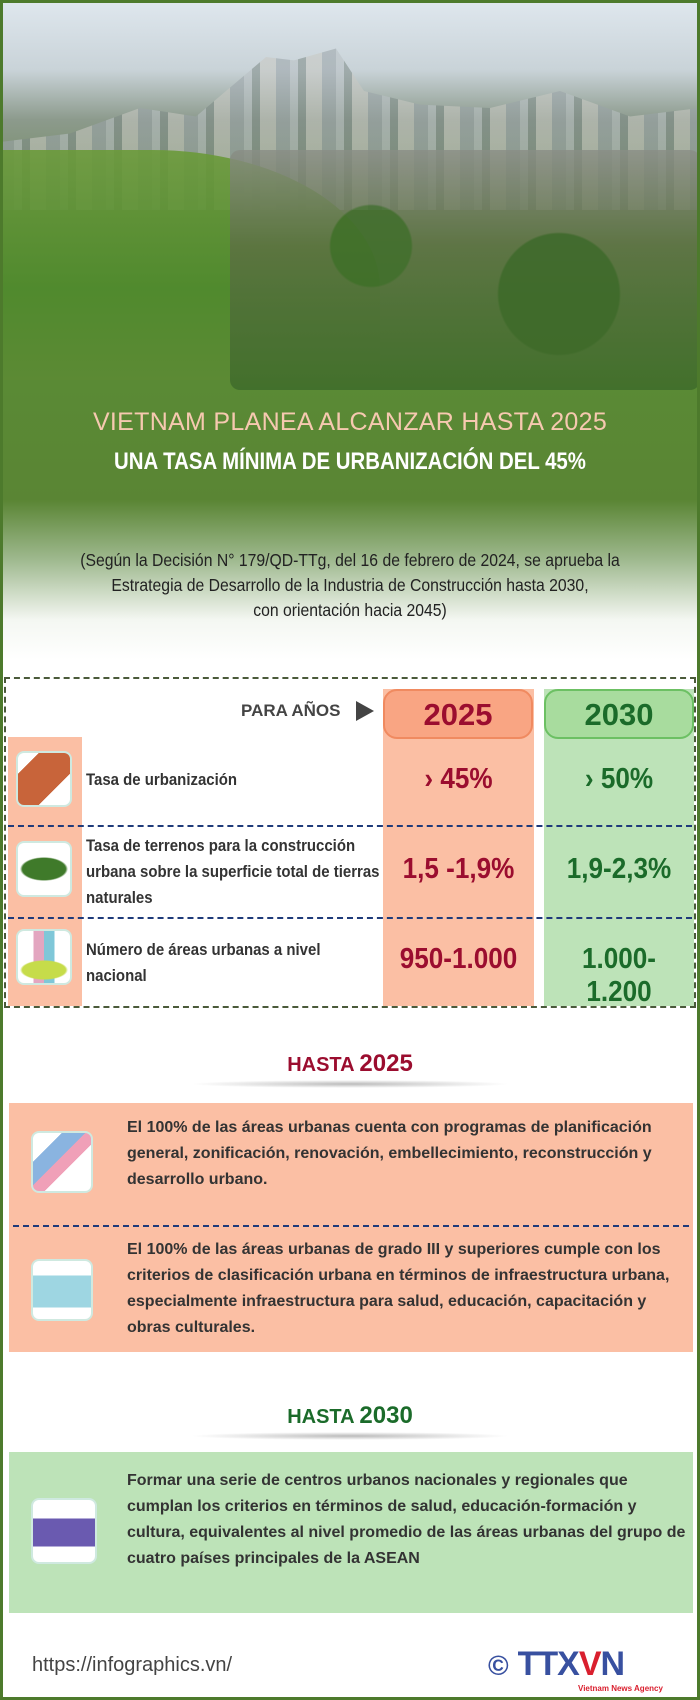 The image size is (700, 1700). What do you see at coordinates (458, 847) in the screenshot?
I see `column-2025-bg` at bounding box center [458, 847].